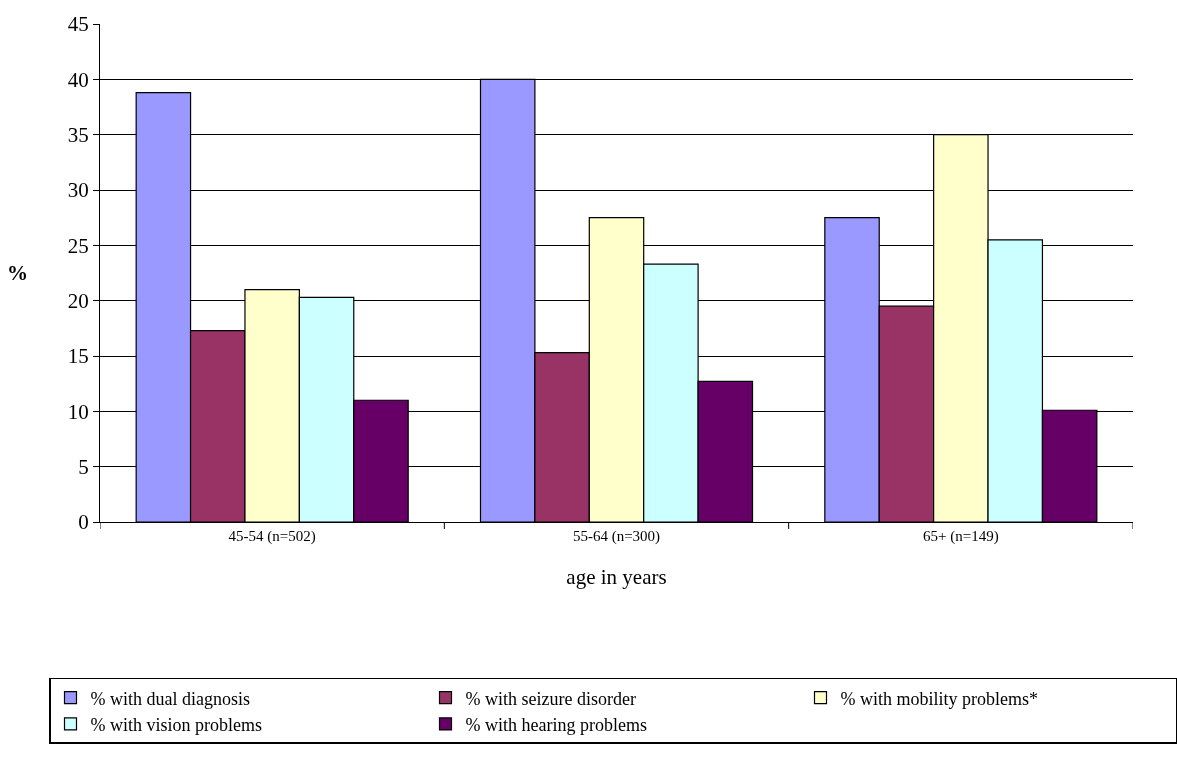  I want to click on y-tick-label: 15, so click(78, 356).